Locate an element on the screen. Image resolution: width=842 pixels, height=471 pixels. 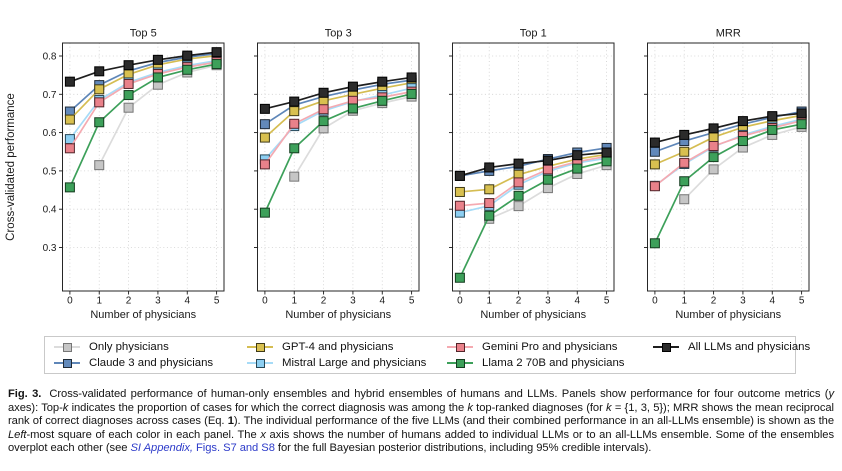
y-axis-tick-label: 0.8 is located at coordinates (50, 57).